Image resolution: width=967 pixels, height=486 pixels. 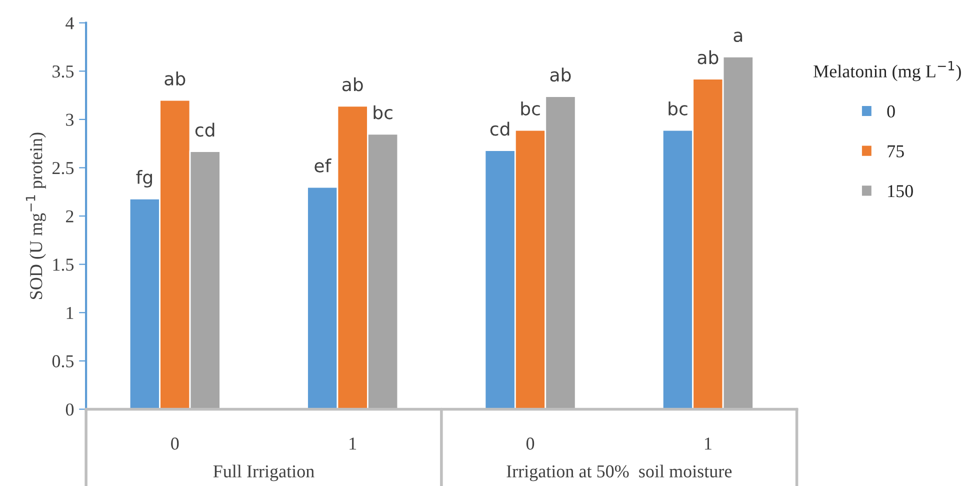 I want to click on legend-label: 150, so click(x=900, y=191).